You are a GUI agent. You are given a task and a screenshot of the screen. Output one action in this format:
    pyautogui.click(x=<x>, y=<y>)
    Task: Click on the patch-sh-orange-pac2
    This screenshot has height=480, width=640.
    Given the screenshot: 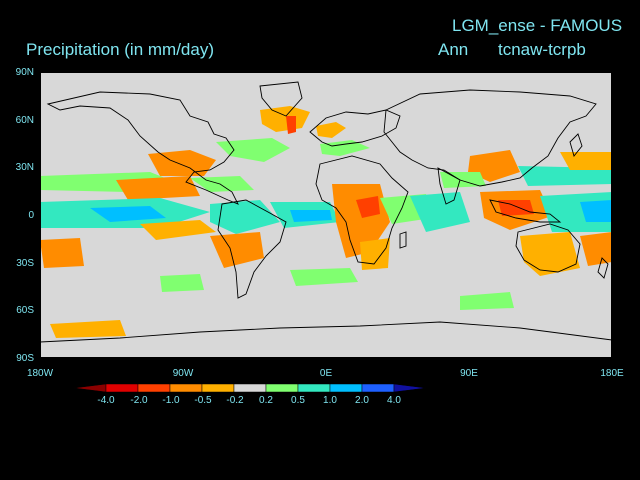 What is the action you would take?
    pyautogui.click(x=596, y=249)
    